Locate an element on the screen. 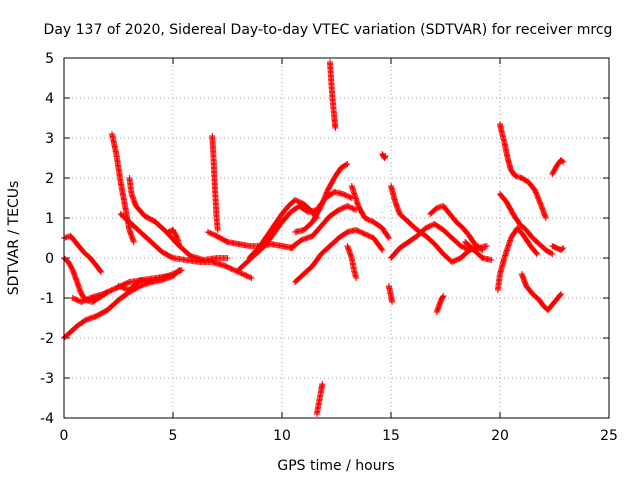 Image resolution: width=640 pixels, height=480 pixels. series-arc-s is located at coordinates (352, 262).